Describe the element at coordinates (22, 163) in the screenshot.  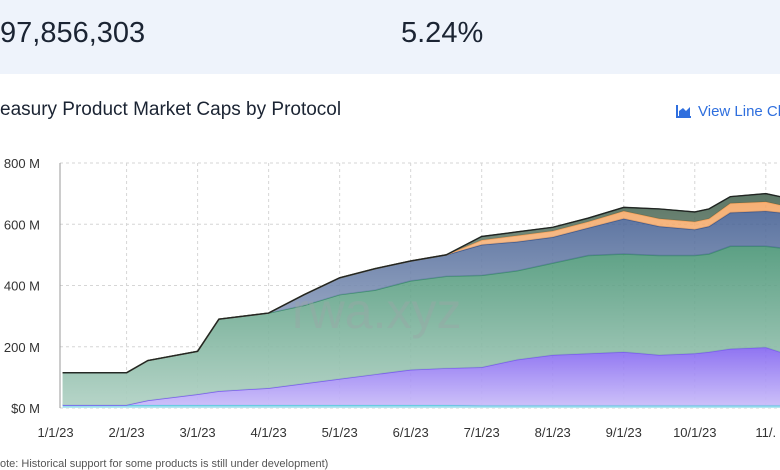
I see `y-tick-label: 800 M` at that location.